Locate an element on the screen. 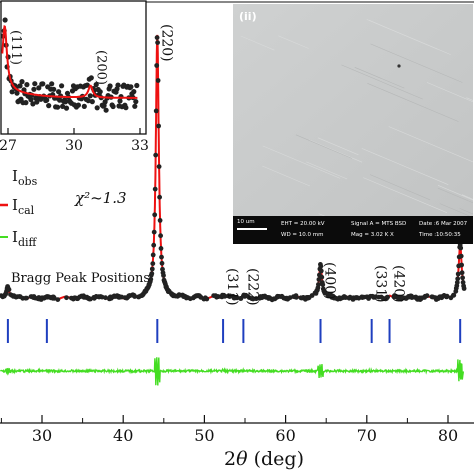 This screenshot has height=474, width=474. peak-label: (420) is located at coordinates (399, 284).